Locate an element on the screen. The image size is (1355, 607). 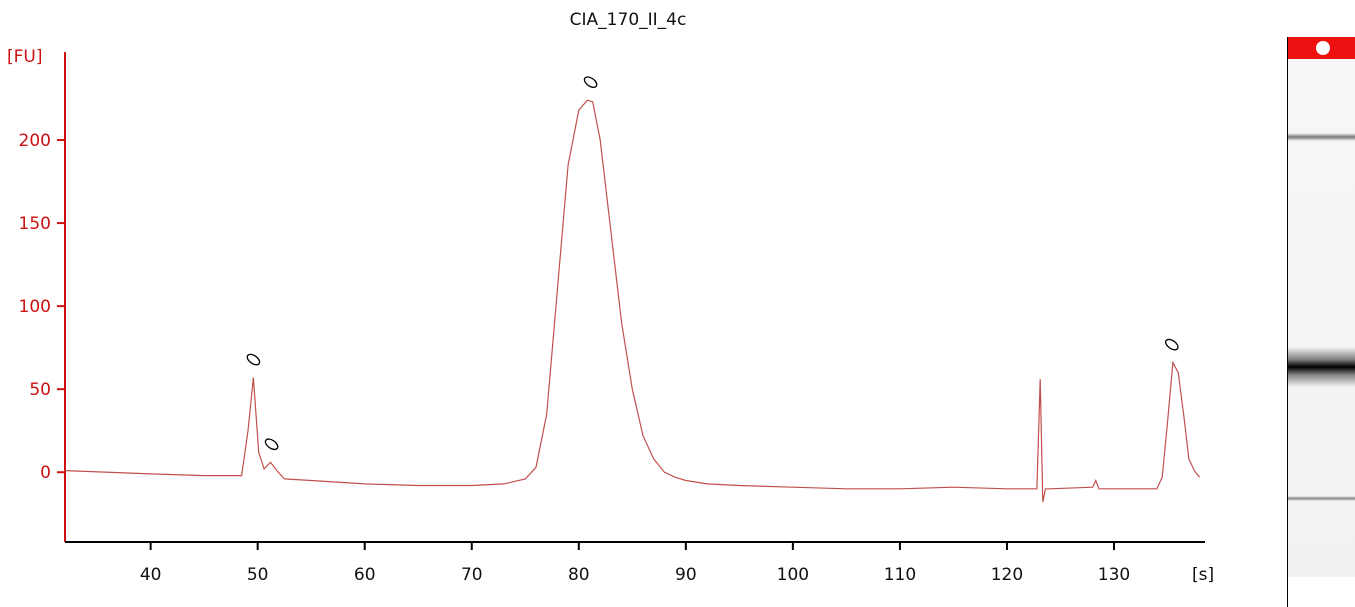
gel-band-upper-marker is located at coordinates (1321, 137).